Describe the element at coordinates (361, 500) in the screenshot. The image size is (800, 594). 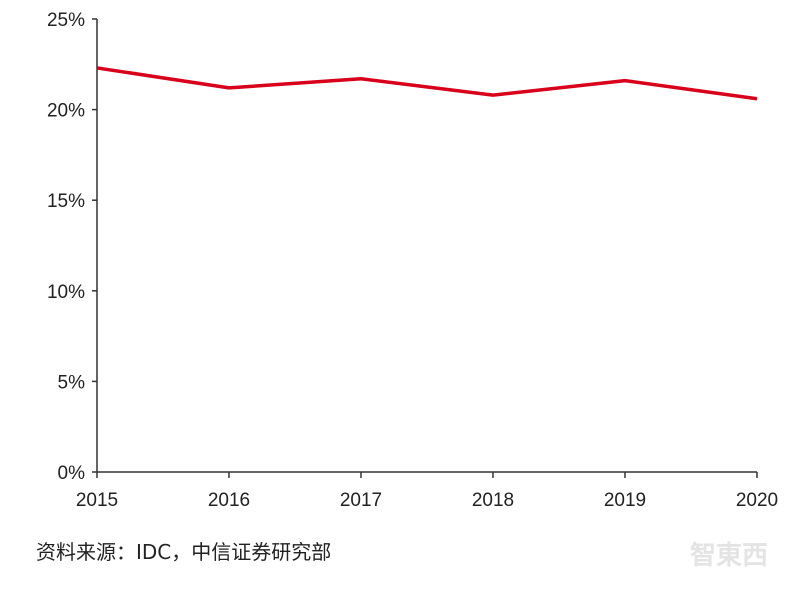
I see `x-tick-label: 2017` at that location.